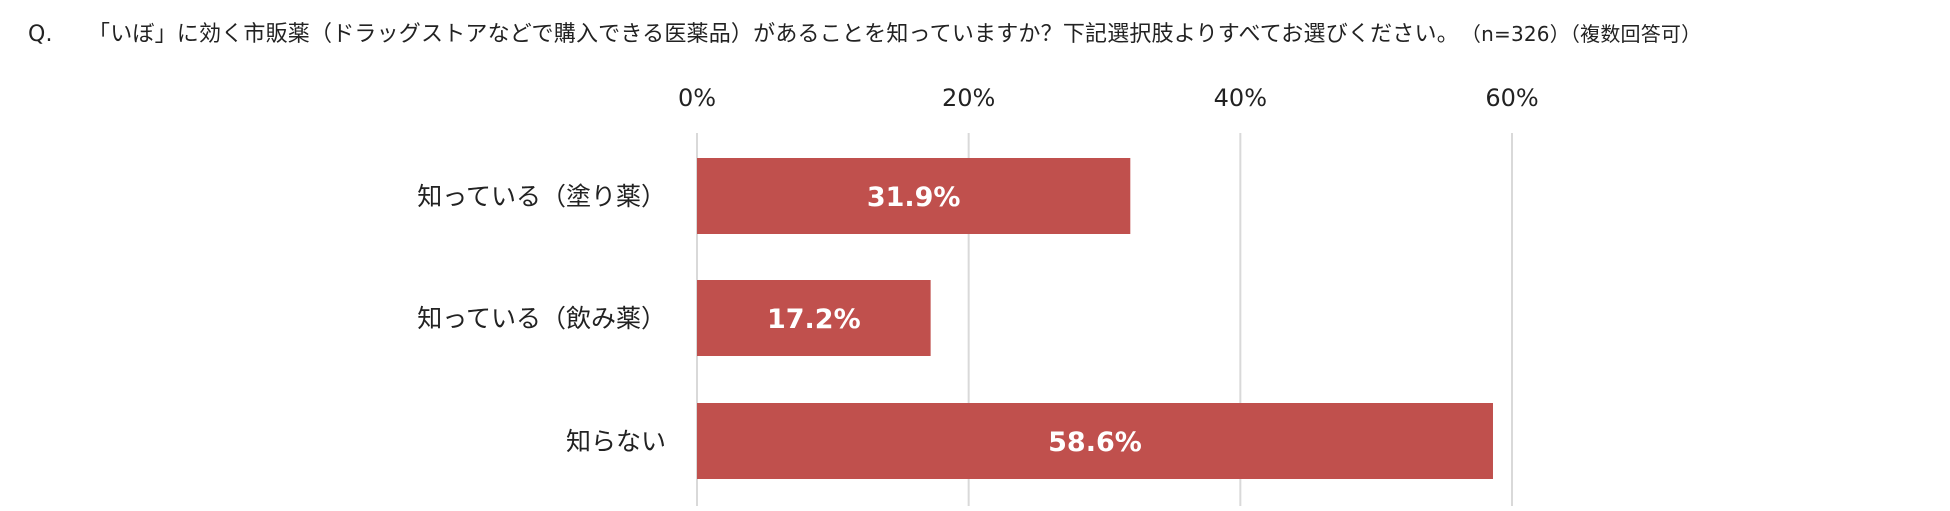 This screenshot has width=1950, height=511. Describe the element at coordinates (968, 98) in the screenshot. I see `x-tick-label: 20%` at that location.